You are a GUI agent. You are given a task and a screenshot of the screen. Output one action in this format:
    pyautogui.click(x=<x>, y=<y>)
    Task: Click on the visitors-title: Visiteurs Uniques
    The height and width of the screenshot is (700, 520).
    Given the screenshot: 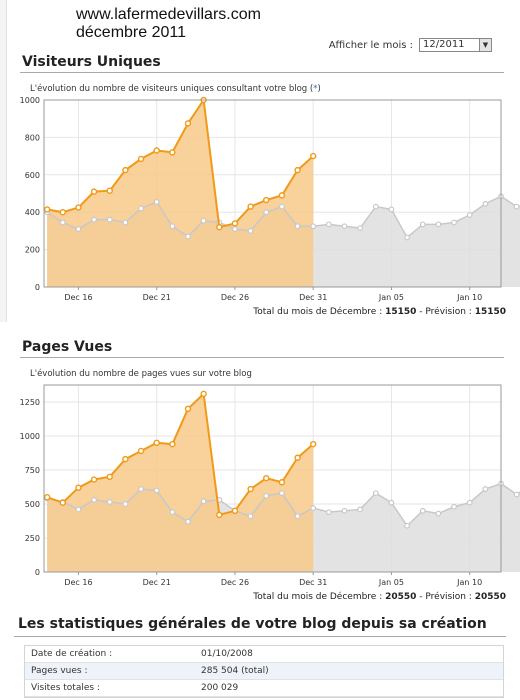 What is the action you would take?
    pyautogui.click(x=91, y=62)
    